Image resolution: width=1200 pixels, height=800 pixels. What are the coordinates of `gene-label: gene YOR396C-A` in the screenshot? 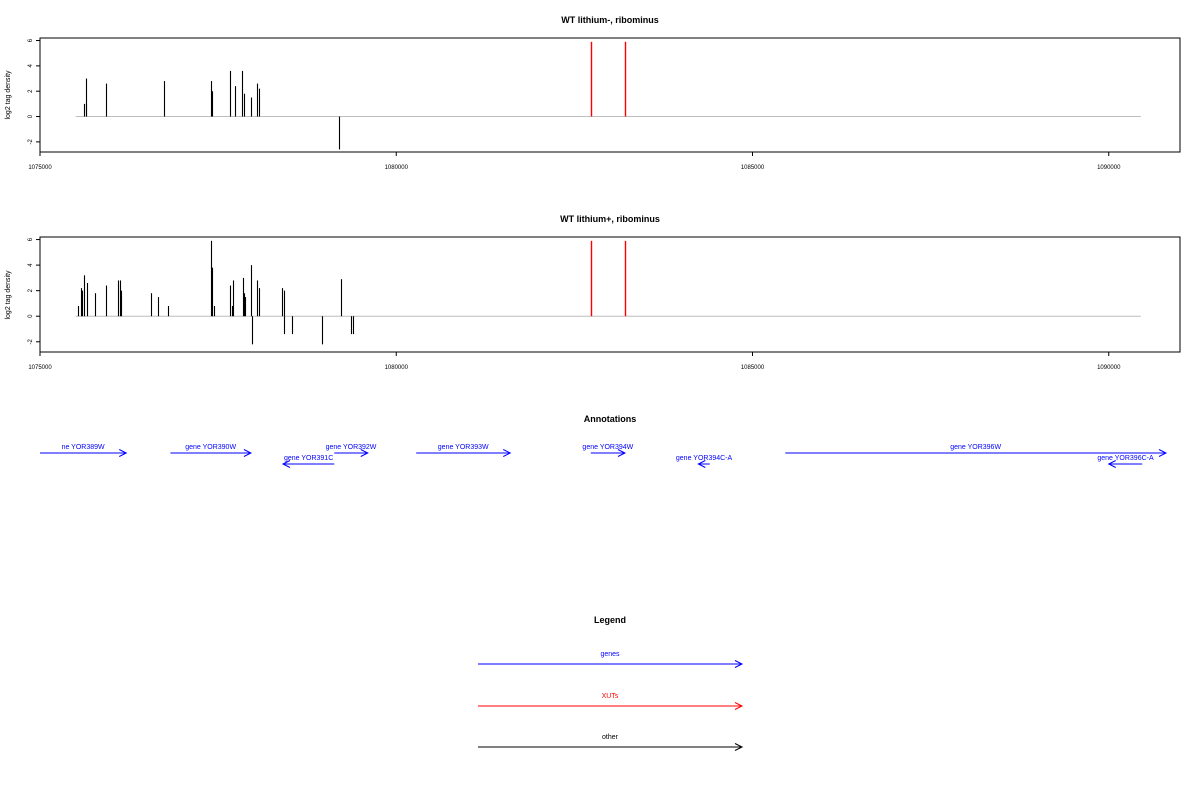 It's located at (1125, 458).